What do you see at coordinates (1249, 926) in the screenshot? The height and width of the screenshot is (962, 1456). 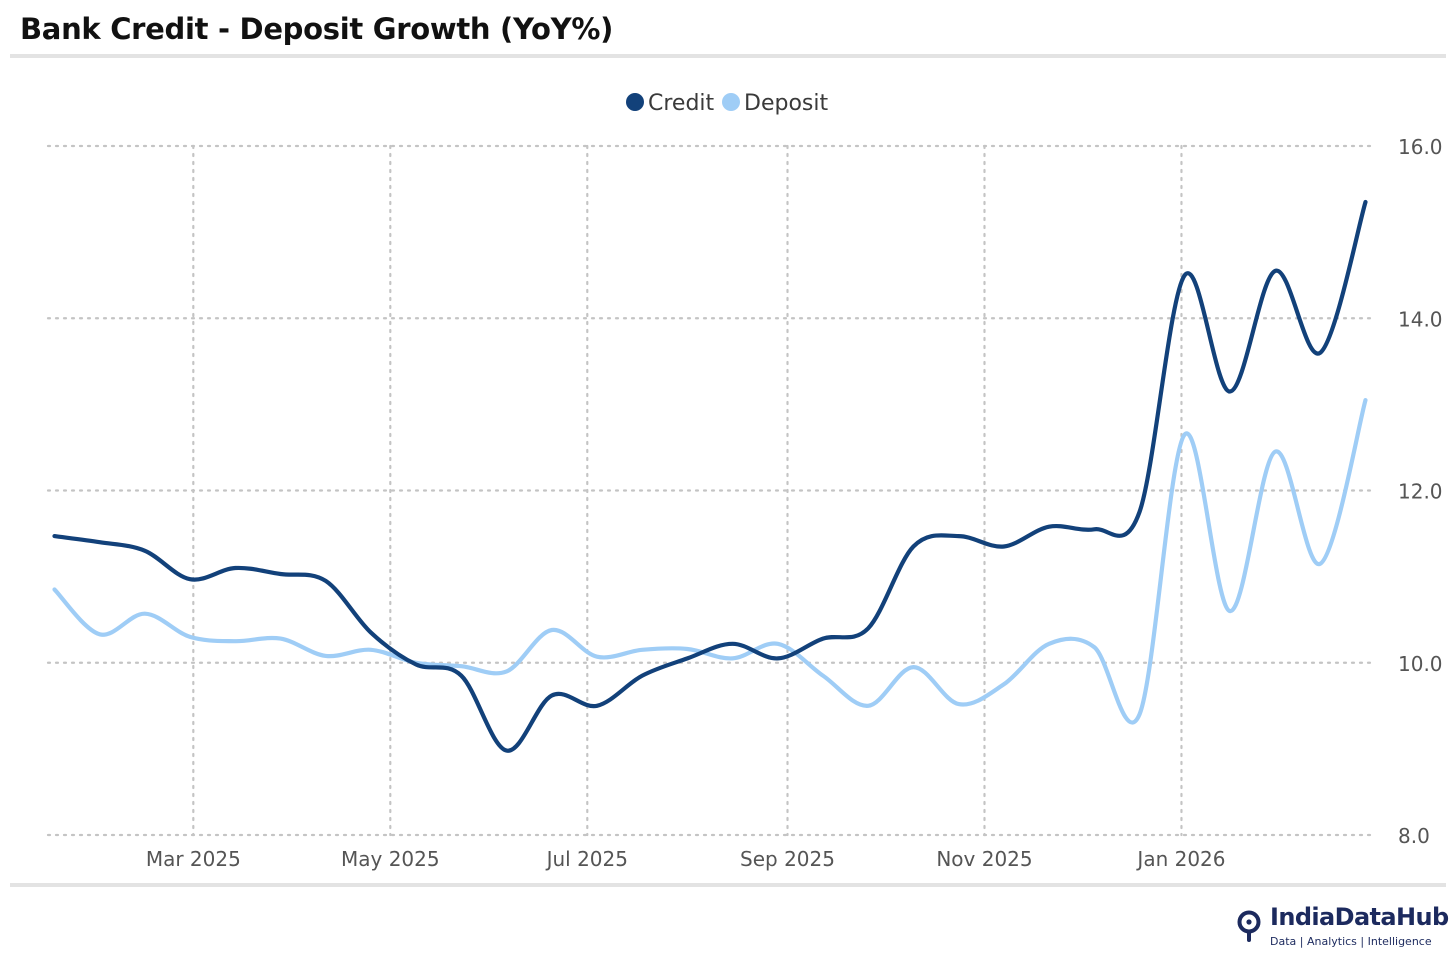 I see `brand-icon` at bounding box center [1249, 926].